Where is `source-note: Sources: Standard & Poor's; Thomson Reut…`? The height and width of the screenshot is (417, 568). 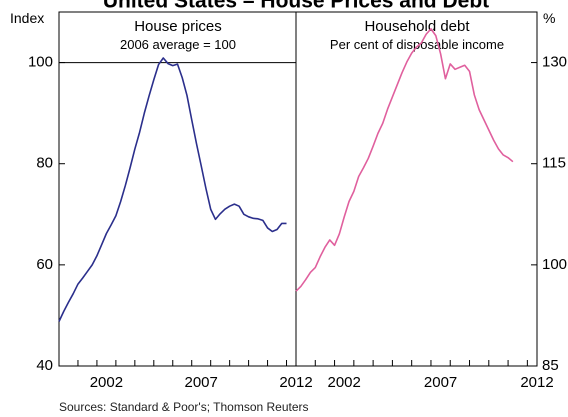
source-note: Sources: Standard & Poor's; Thomson Reut… is located at coordinates (184, 407).